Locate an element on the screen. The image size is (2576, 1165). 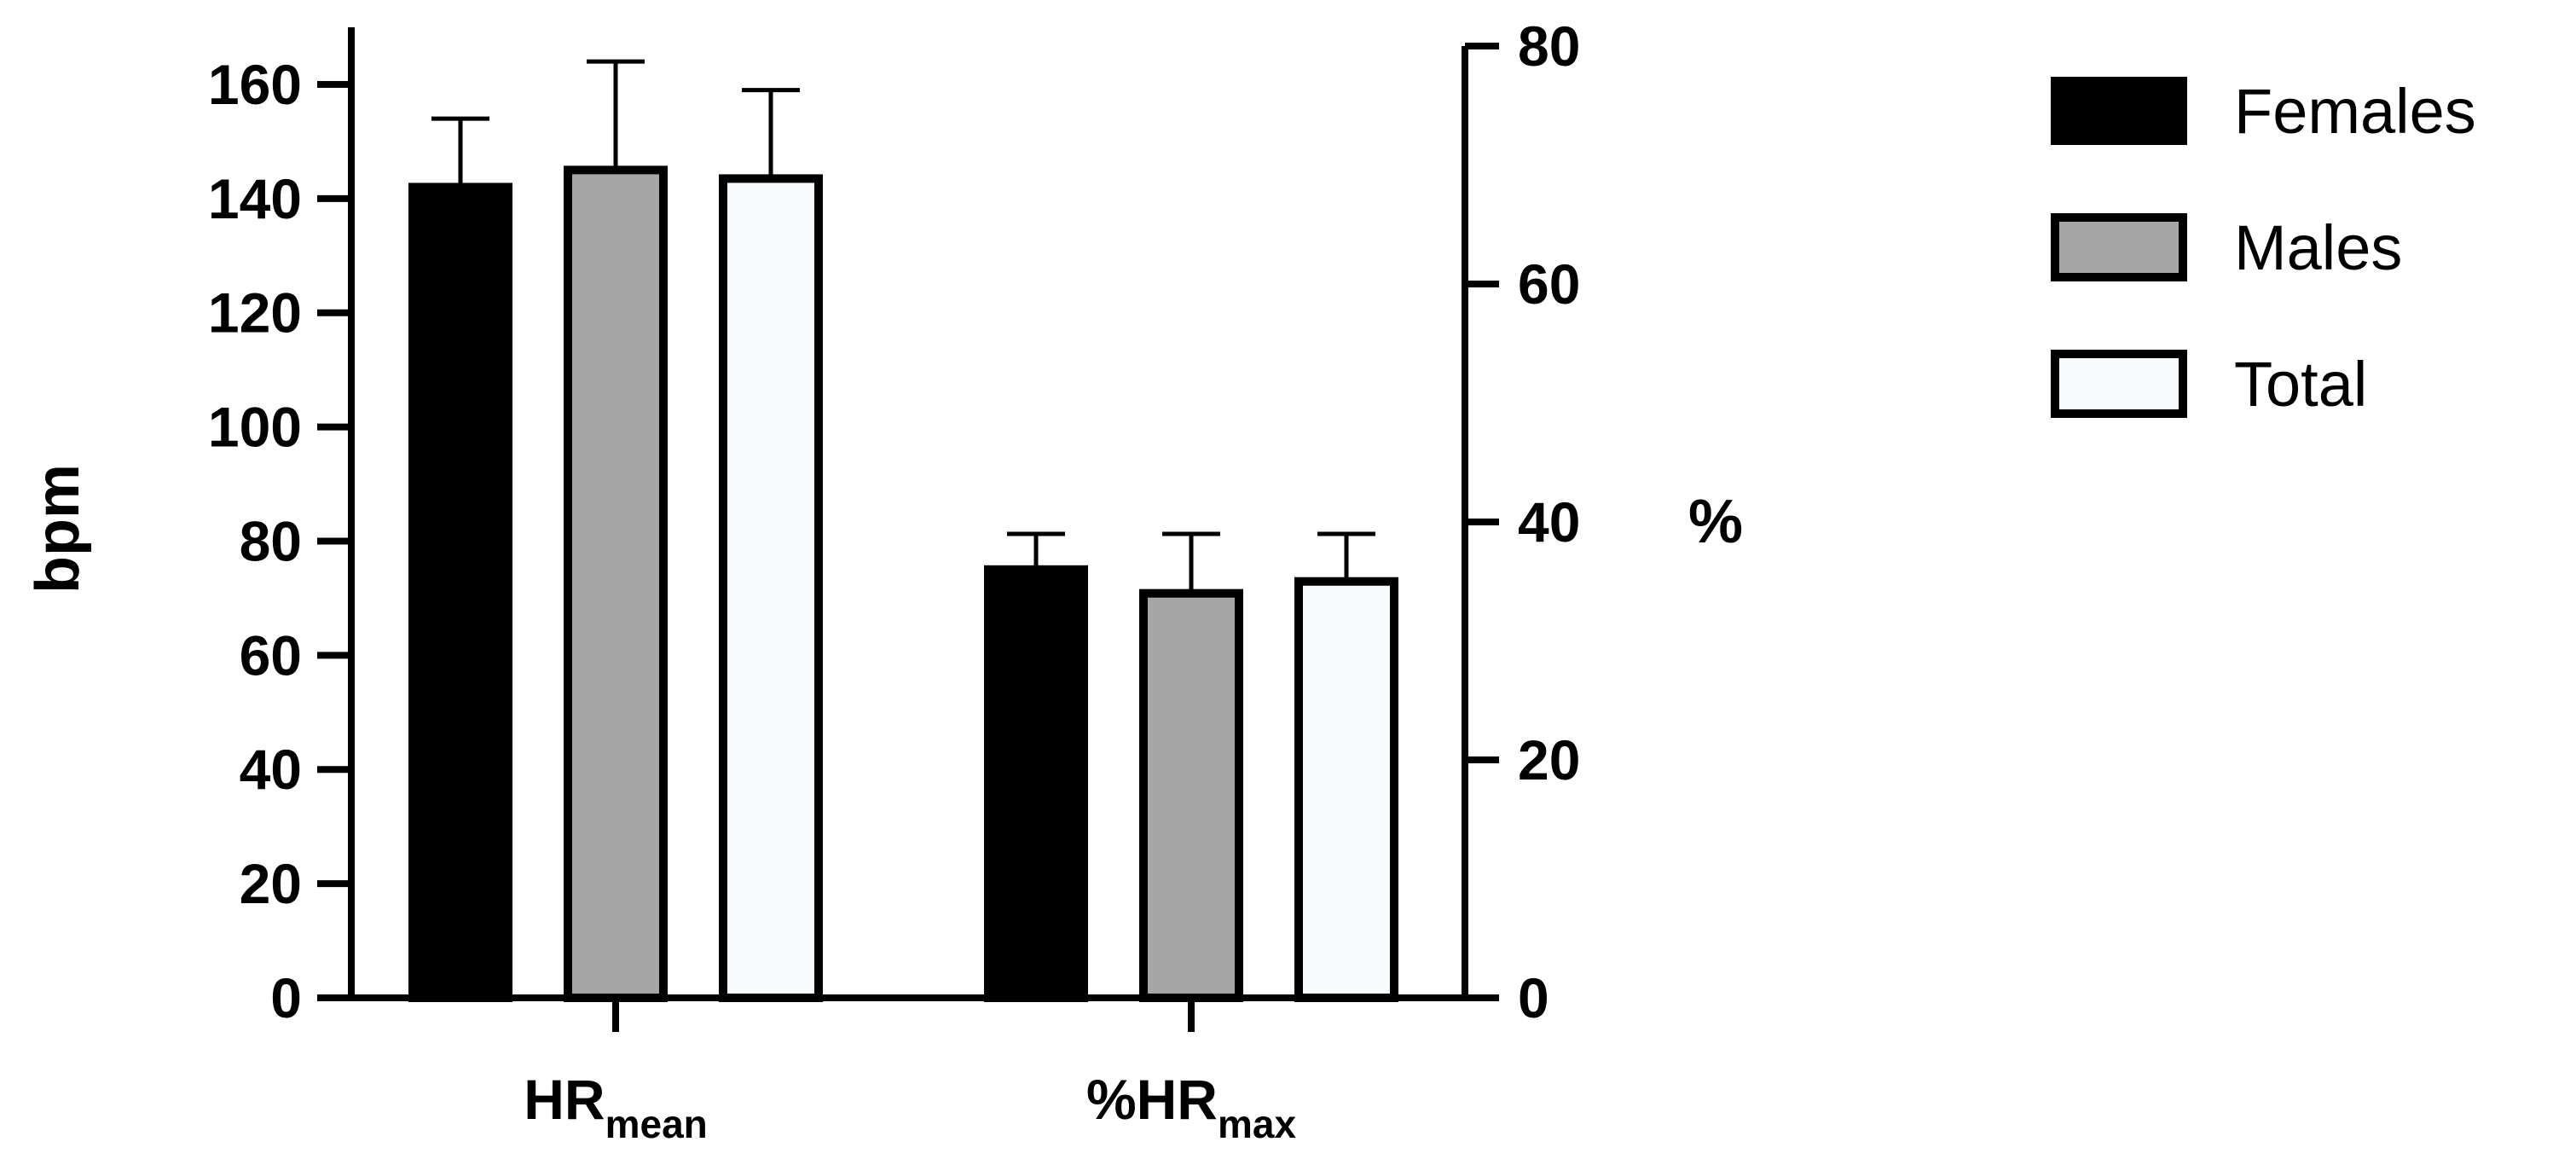
x-category-label: %HRmax is located at coordinates (1191, 1107).